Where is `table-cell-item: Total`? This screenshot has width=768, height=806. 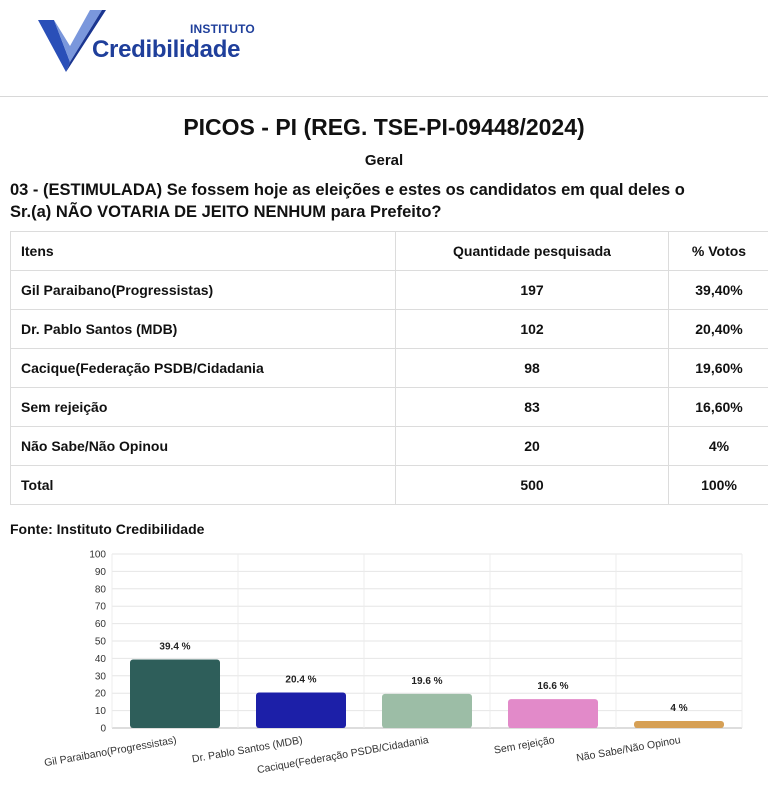 table-cell-item: Total is located at coordinates (203, 485).